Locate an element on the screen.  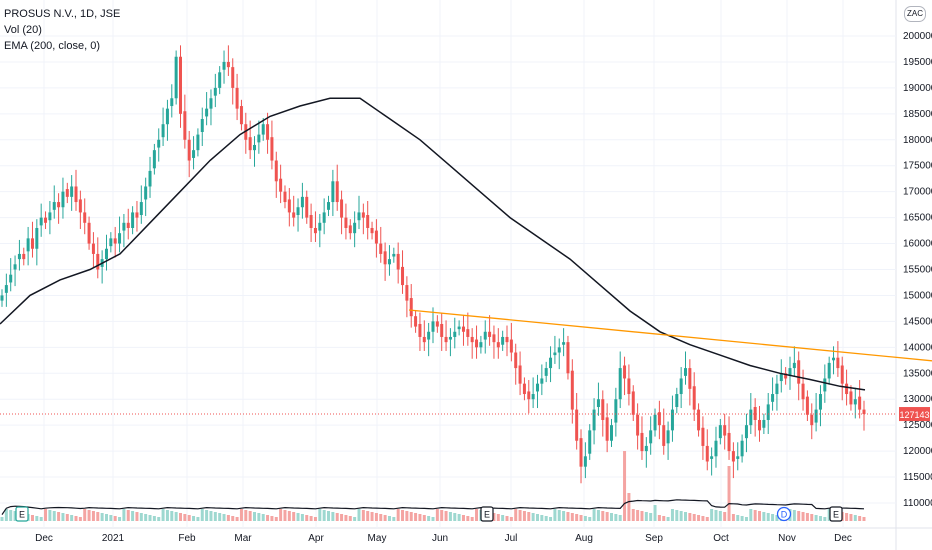
y-tick-label-6: 140000 is located at coordinates (917, 347).